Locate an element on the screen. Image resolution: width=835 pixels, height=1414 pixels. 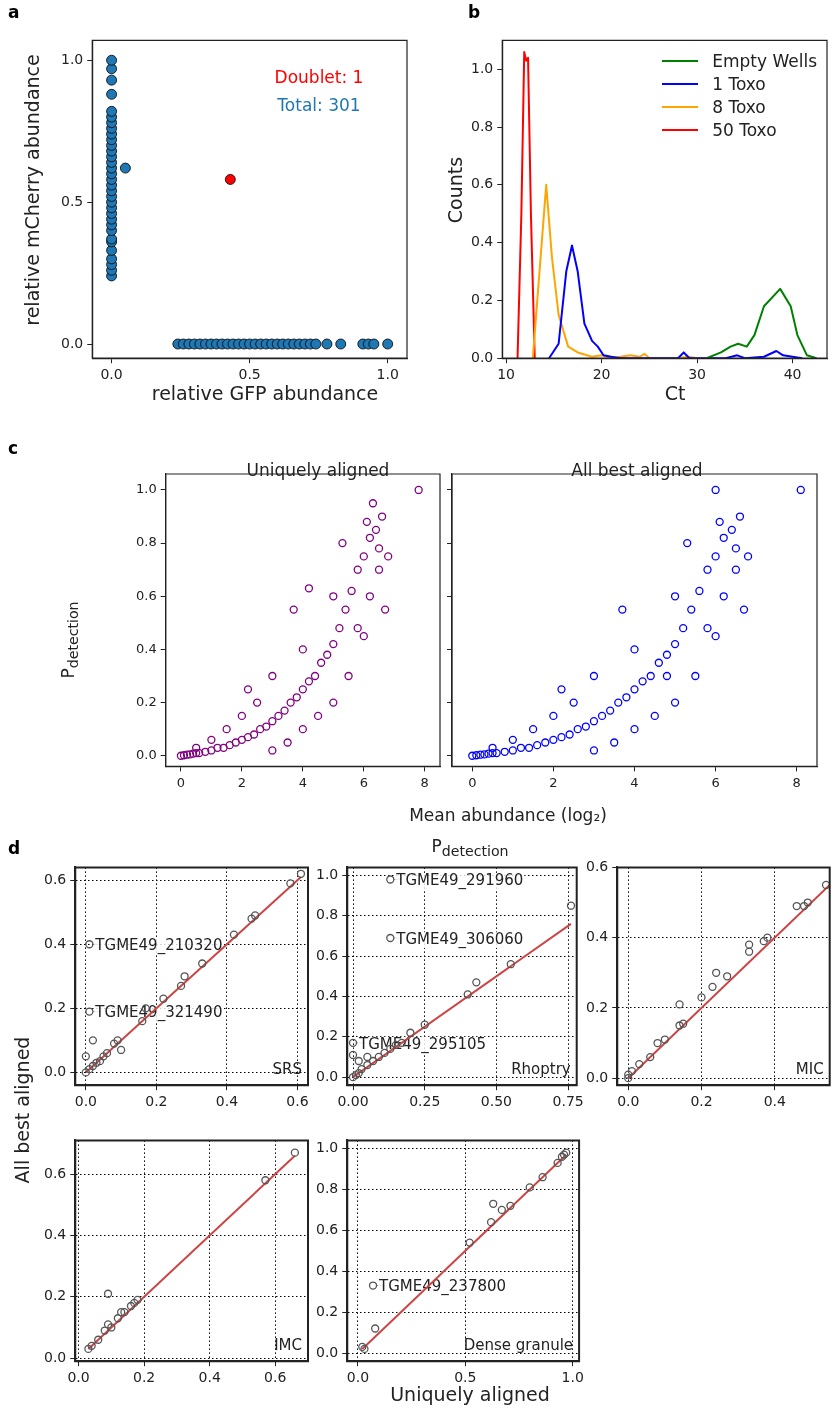
annotation: Total: 301 is located at coordinates (318, 104).